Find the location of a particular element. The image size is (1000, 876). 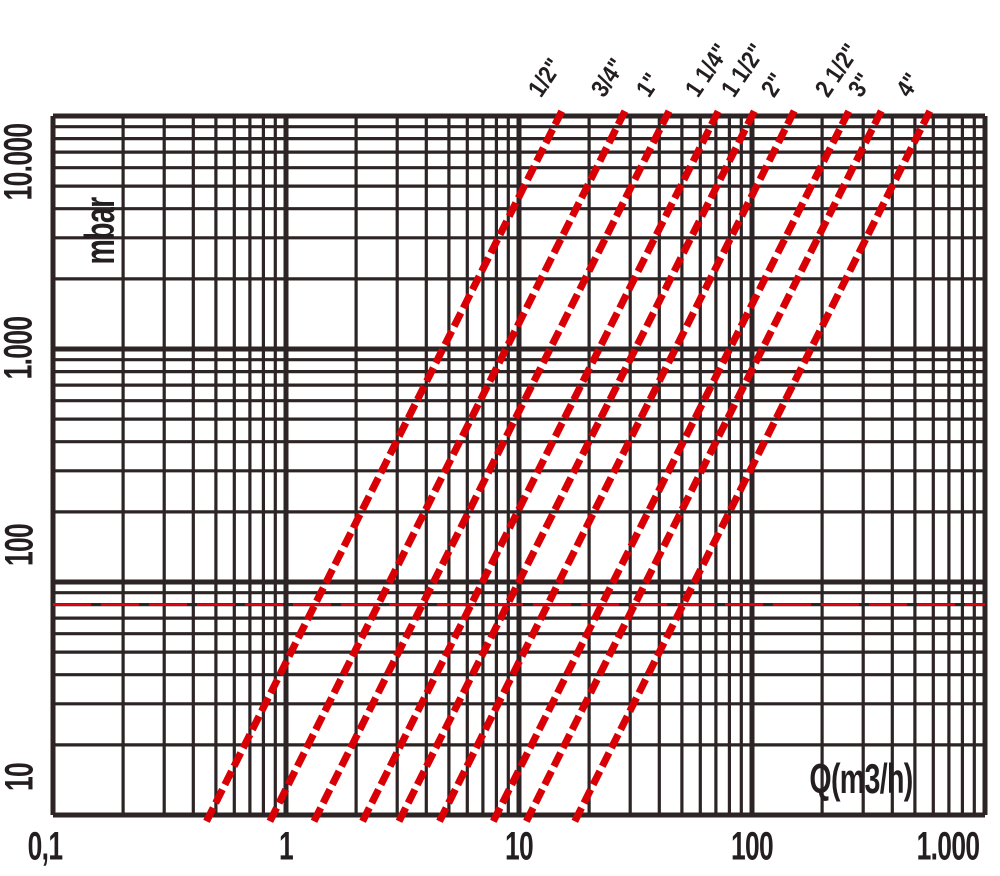

x-tick-1: 1 is located at coordinates (286, 846).